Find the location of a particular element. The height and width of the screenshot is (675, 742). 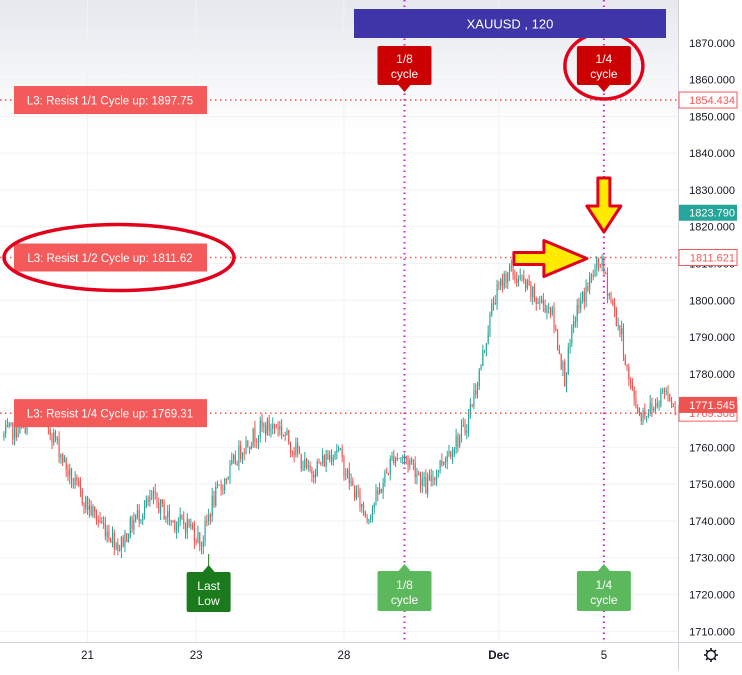

cycle-bottom-label-1: 1/4 is located at coordinates (604, 585).